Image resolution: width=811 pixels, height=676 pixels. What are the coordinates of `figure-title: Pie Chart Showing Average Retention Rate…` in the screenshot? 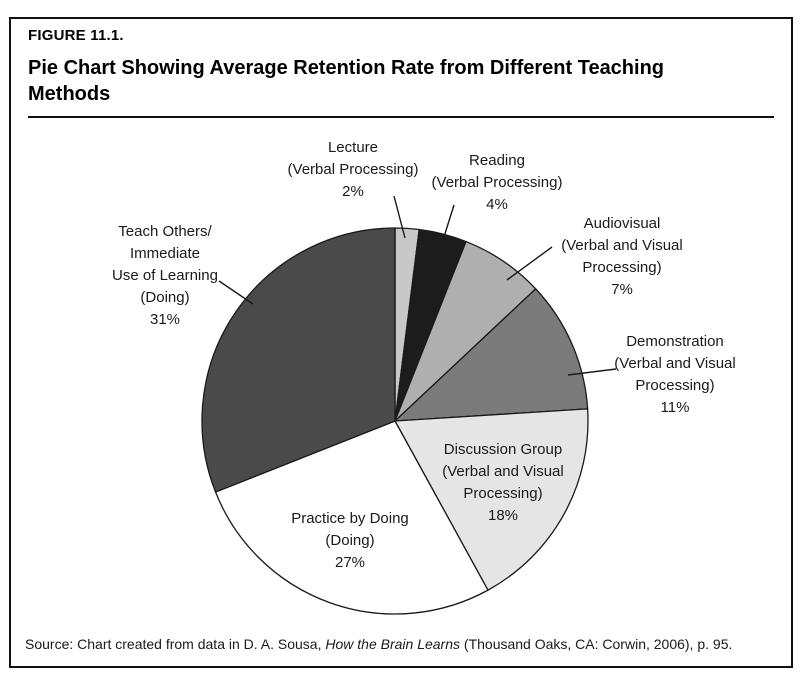 It's located at (346, 81).